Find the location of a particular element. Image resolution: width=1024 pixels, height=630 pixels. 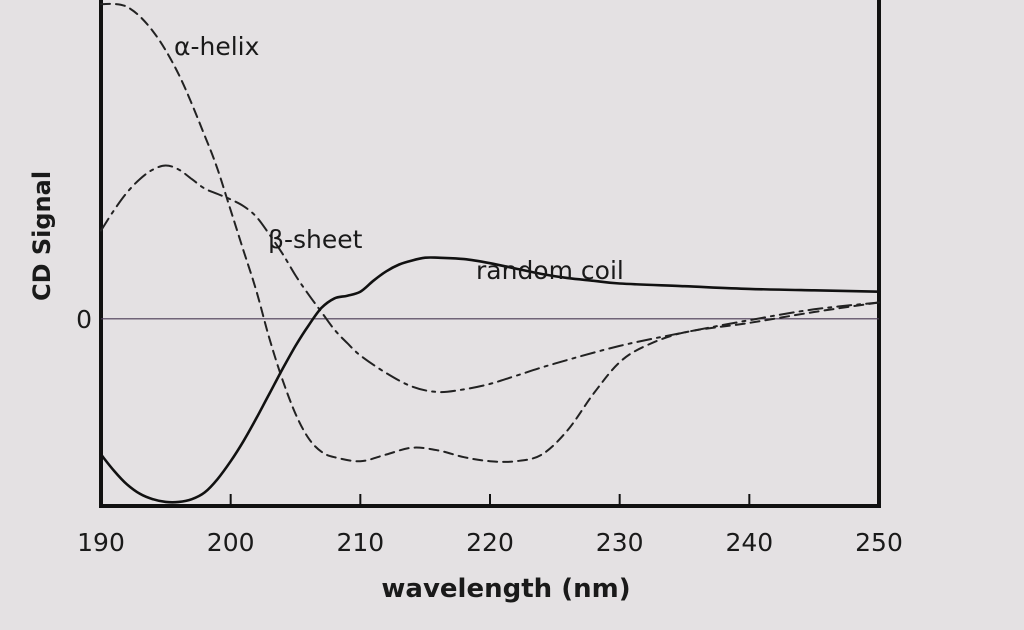

y-tick-labels: 0 is located at coordinates (84, 319).